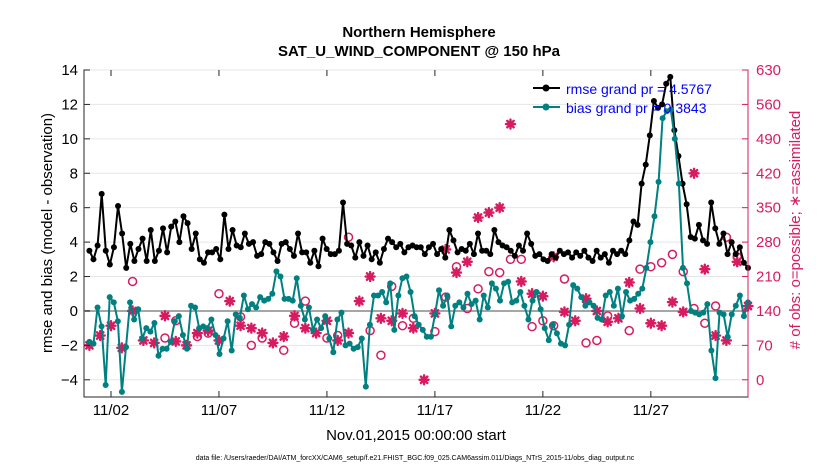 The image size is (830, 470). I want to click on y-tick-label: 2, so click(74, 277).